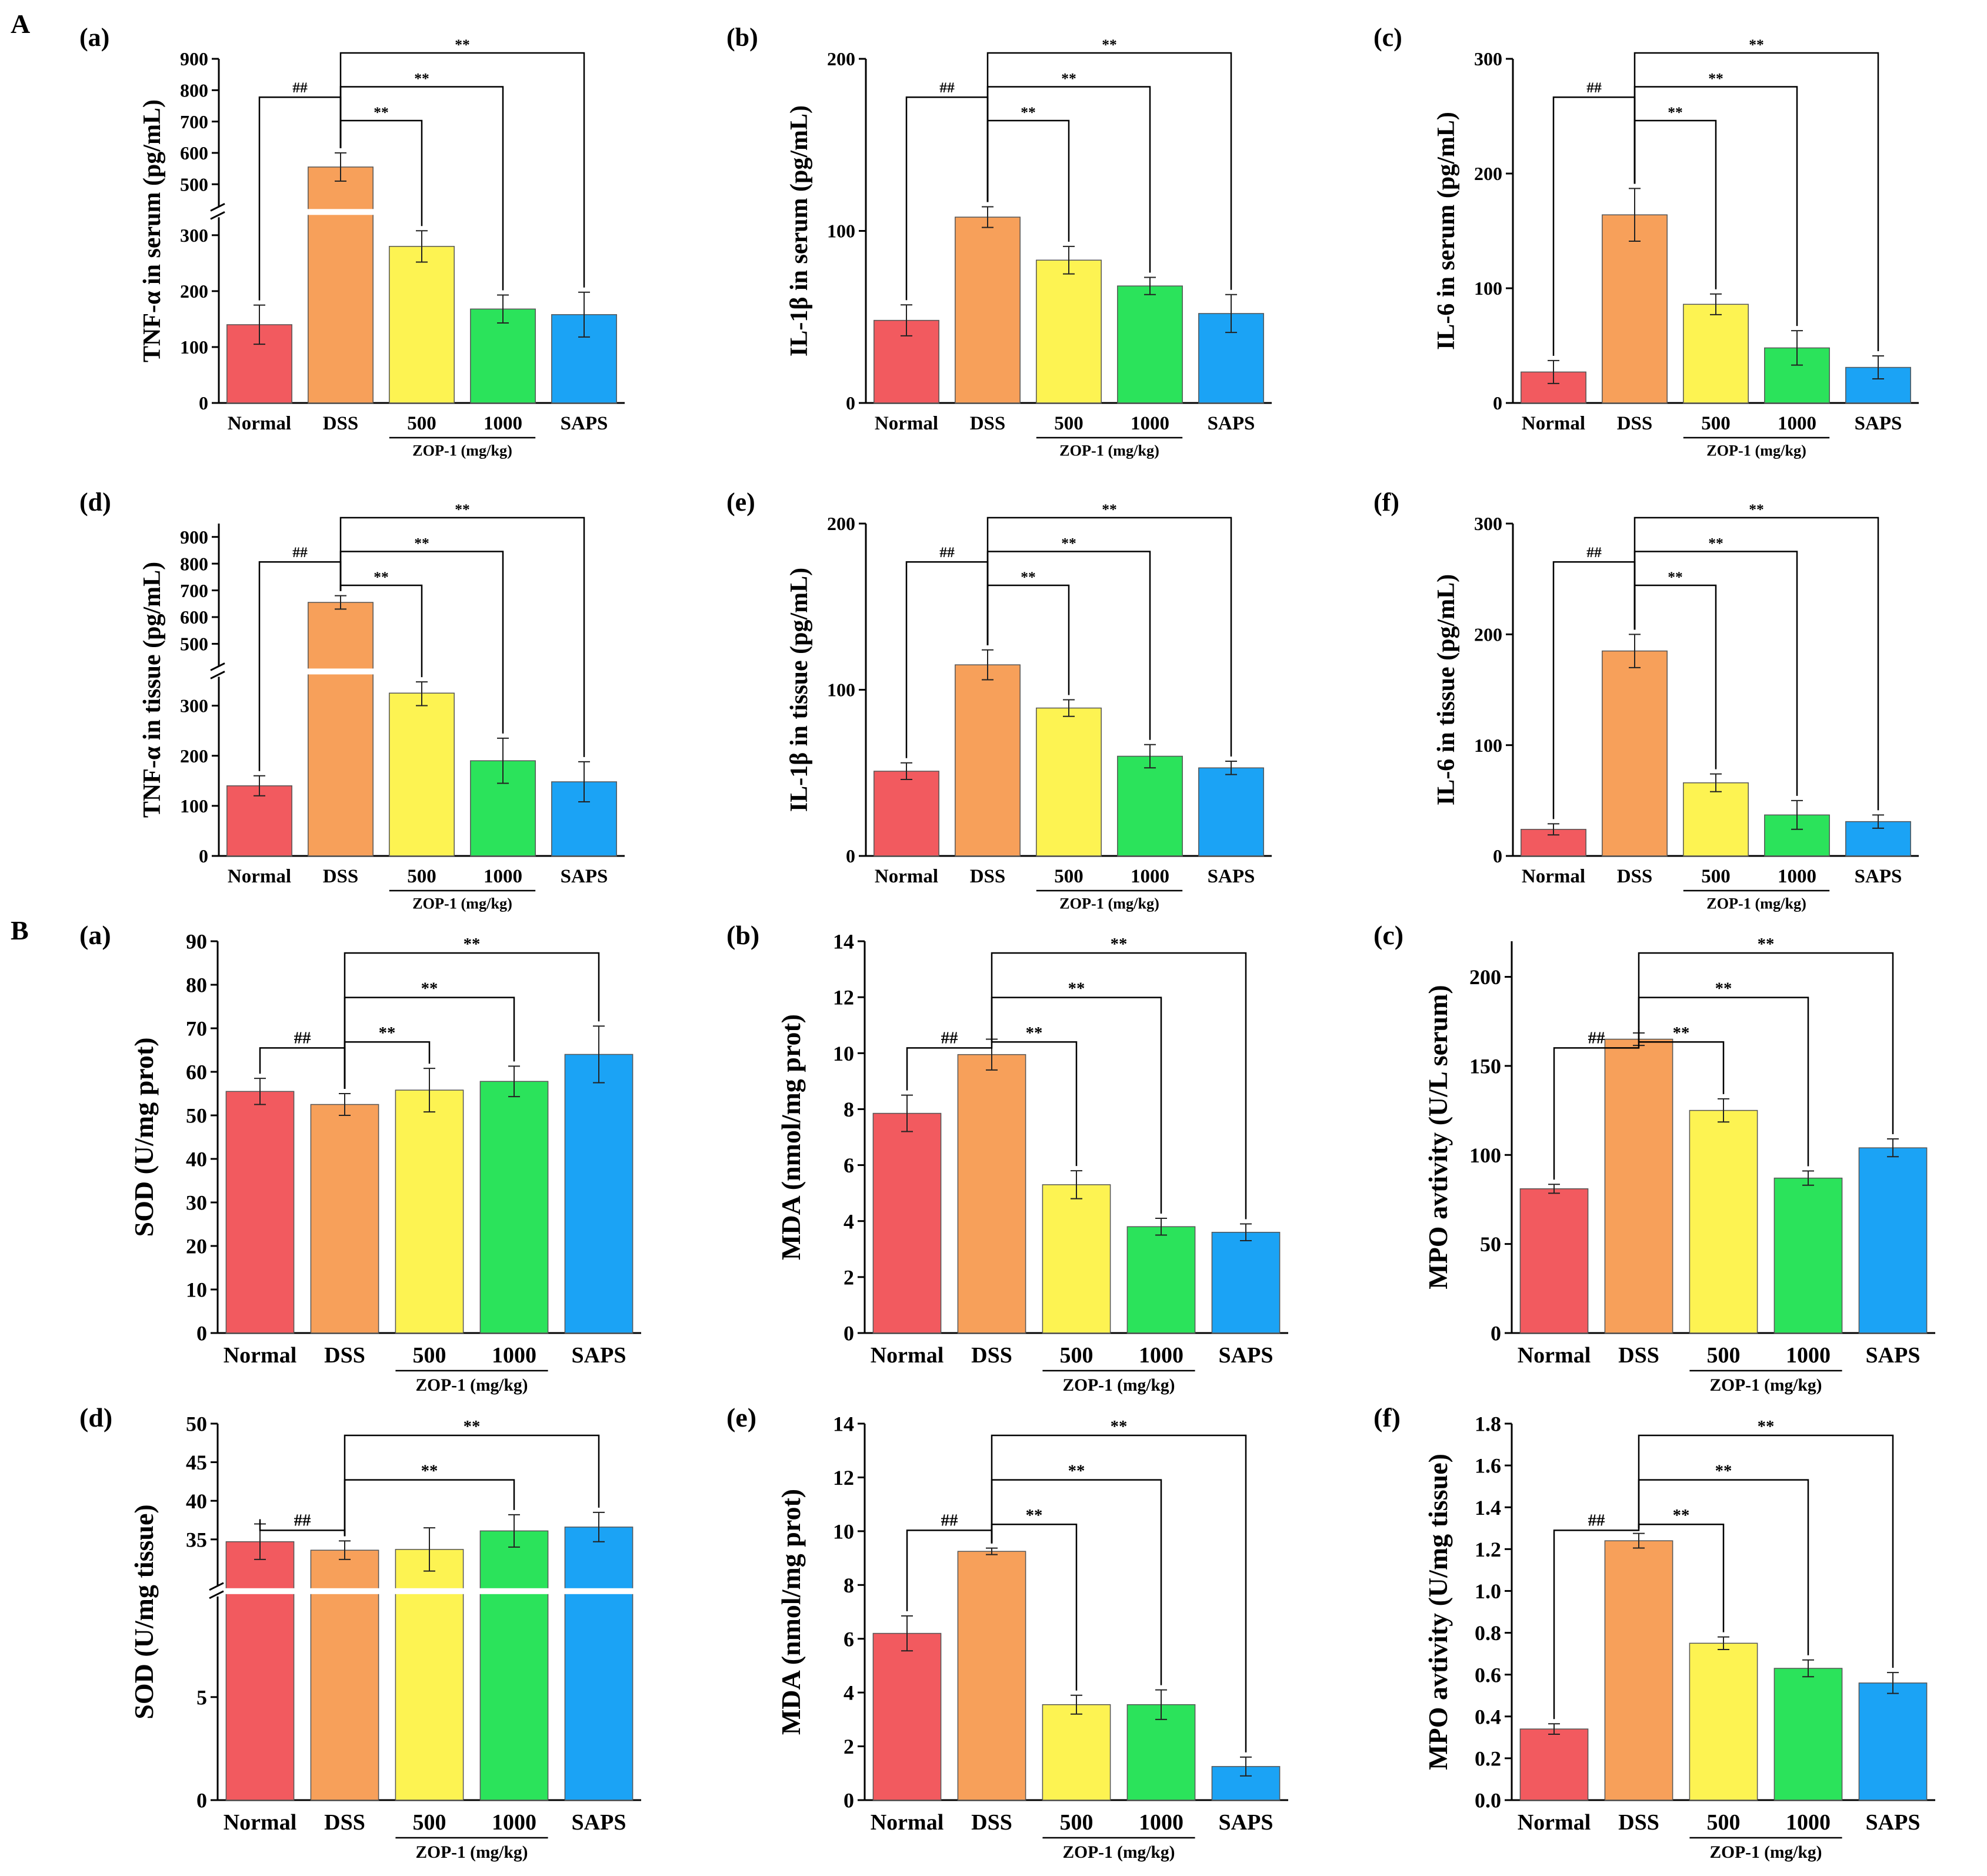  I want to click on y-tick-label: 30, so click(196, 1203).